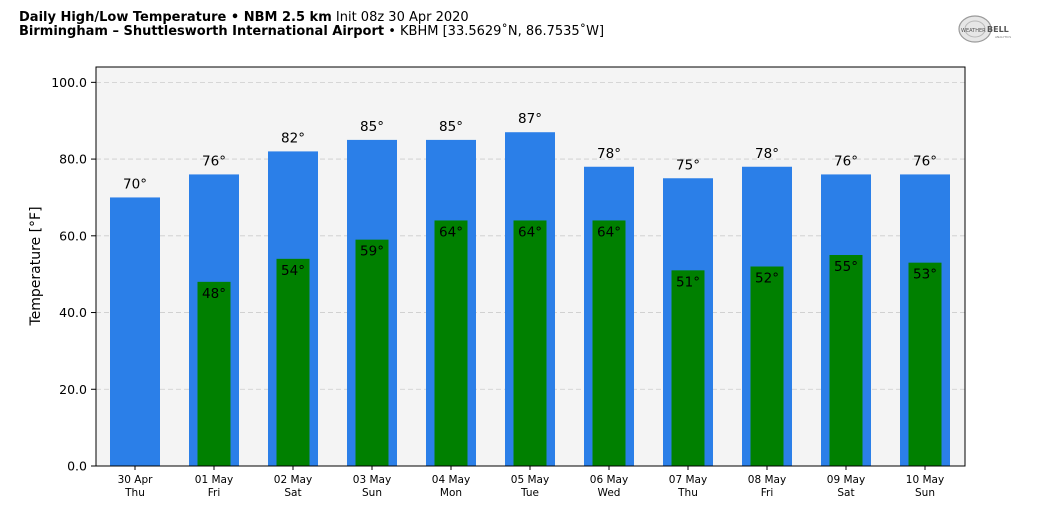  Describe the element at coordinates (36, 266) in the screenshot. I see `y-axis-label: Temperature [°F]` at that location.